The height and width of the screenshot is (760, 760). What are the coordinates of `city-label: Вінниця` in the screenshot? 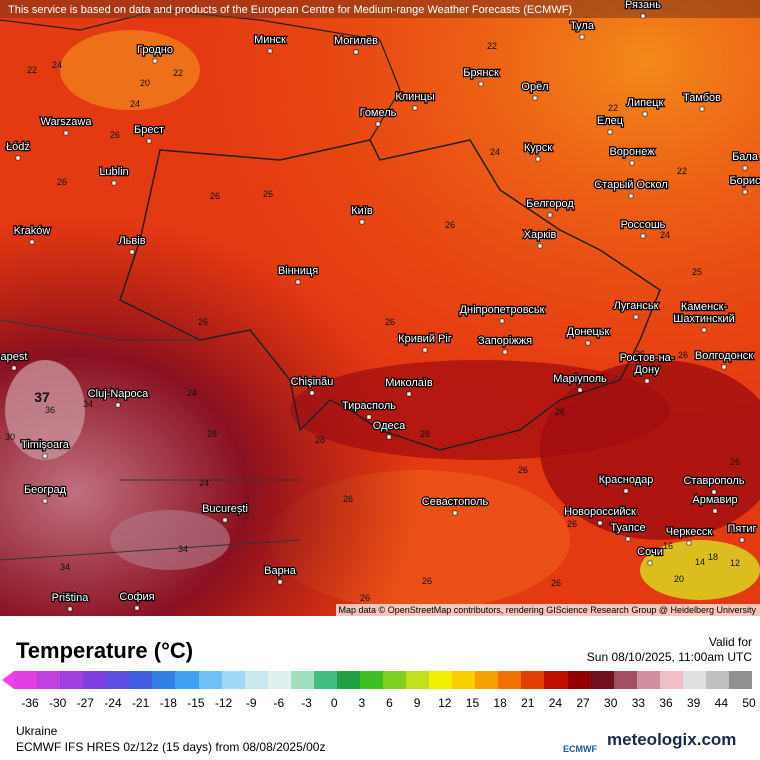 It's located at (298, 271).